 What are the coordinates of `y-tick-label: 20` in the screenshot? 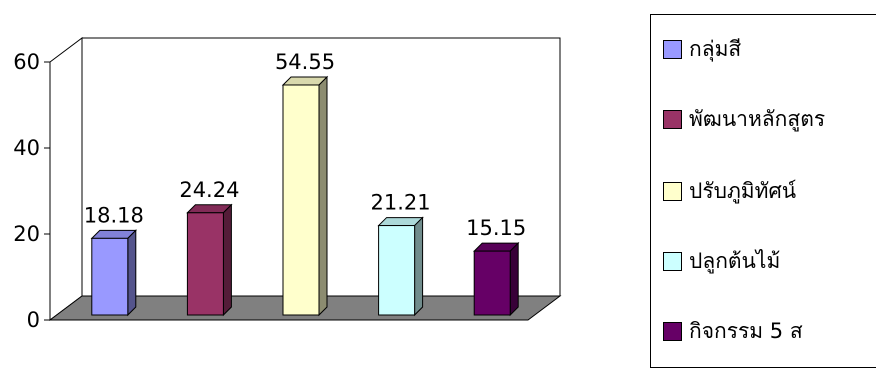 It's located at (26, 234).